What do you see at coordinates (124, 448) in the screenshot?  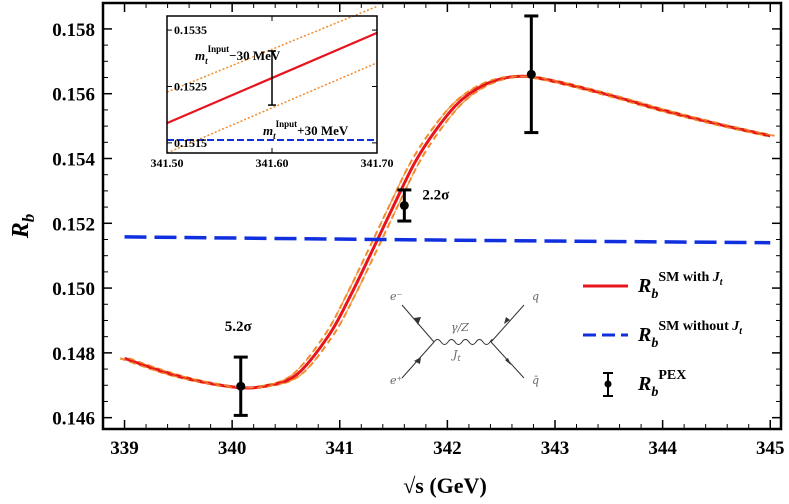 I see `x-tick-label: 339` at bounding box center [124, 448].